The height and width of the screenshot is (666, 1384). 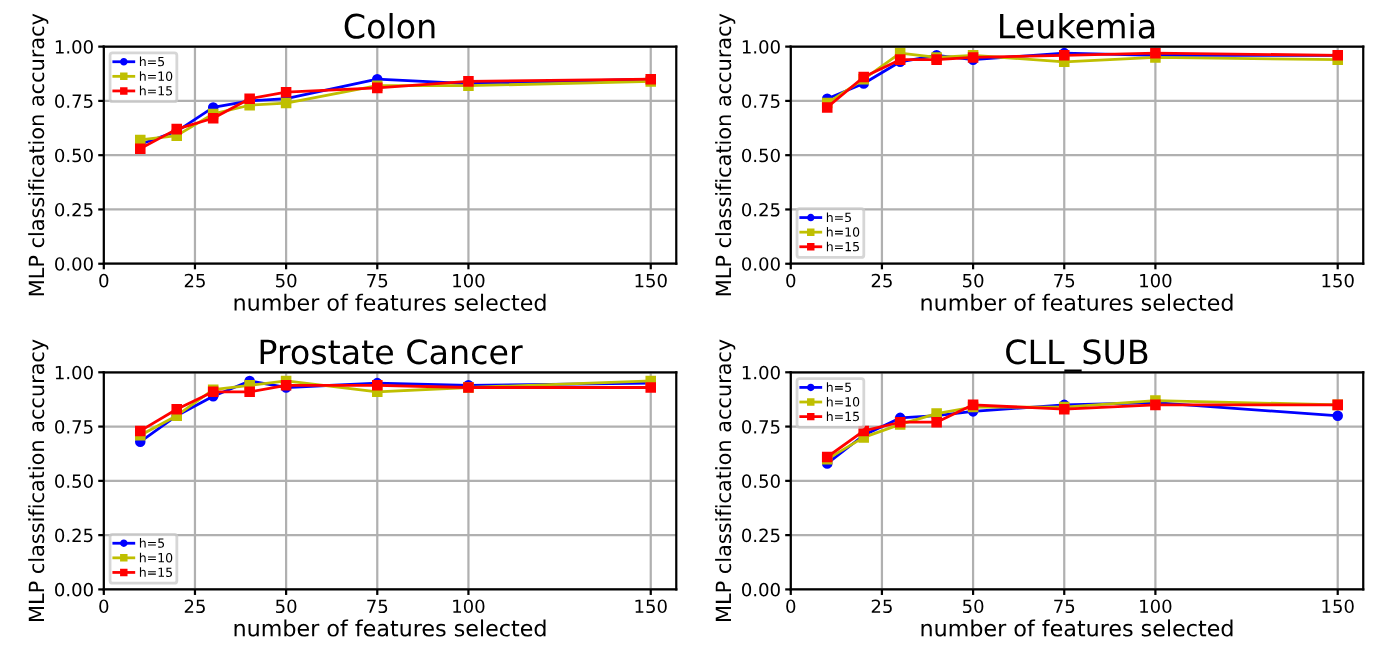 What do you see at coordinates (389, 25) in the screenshot?
I see `chart-title: Colon` at bounding box center [389, 25].